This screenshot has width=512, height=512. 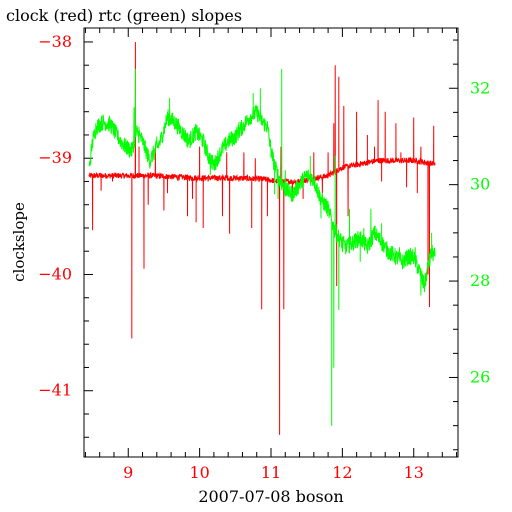 I want to click on y-left-tick-label: −39, so click(x=55, y=157).